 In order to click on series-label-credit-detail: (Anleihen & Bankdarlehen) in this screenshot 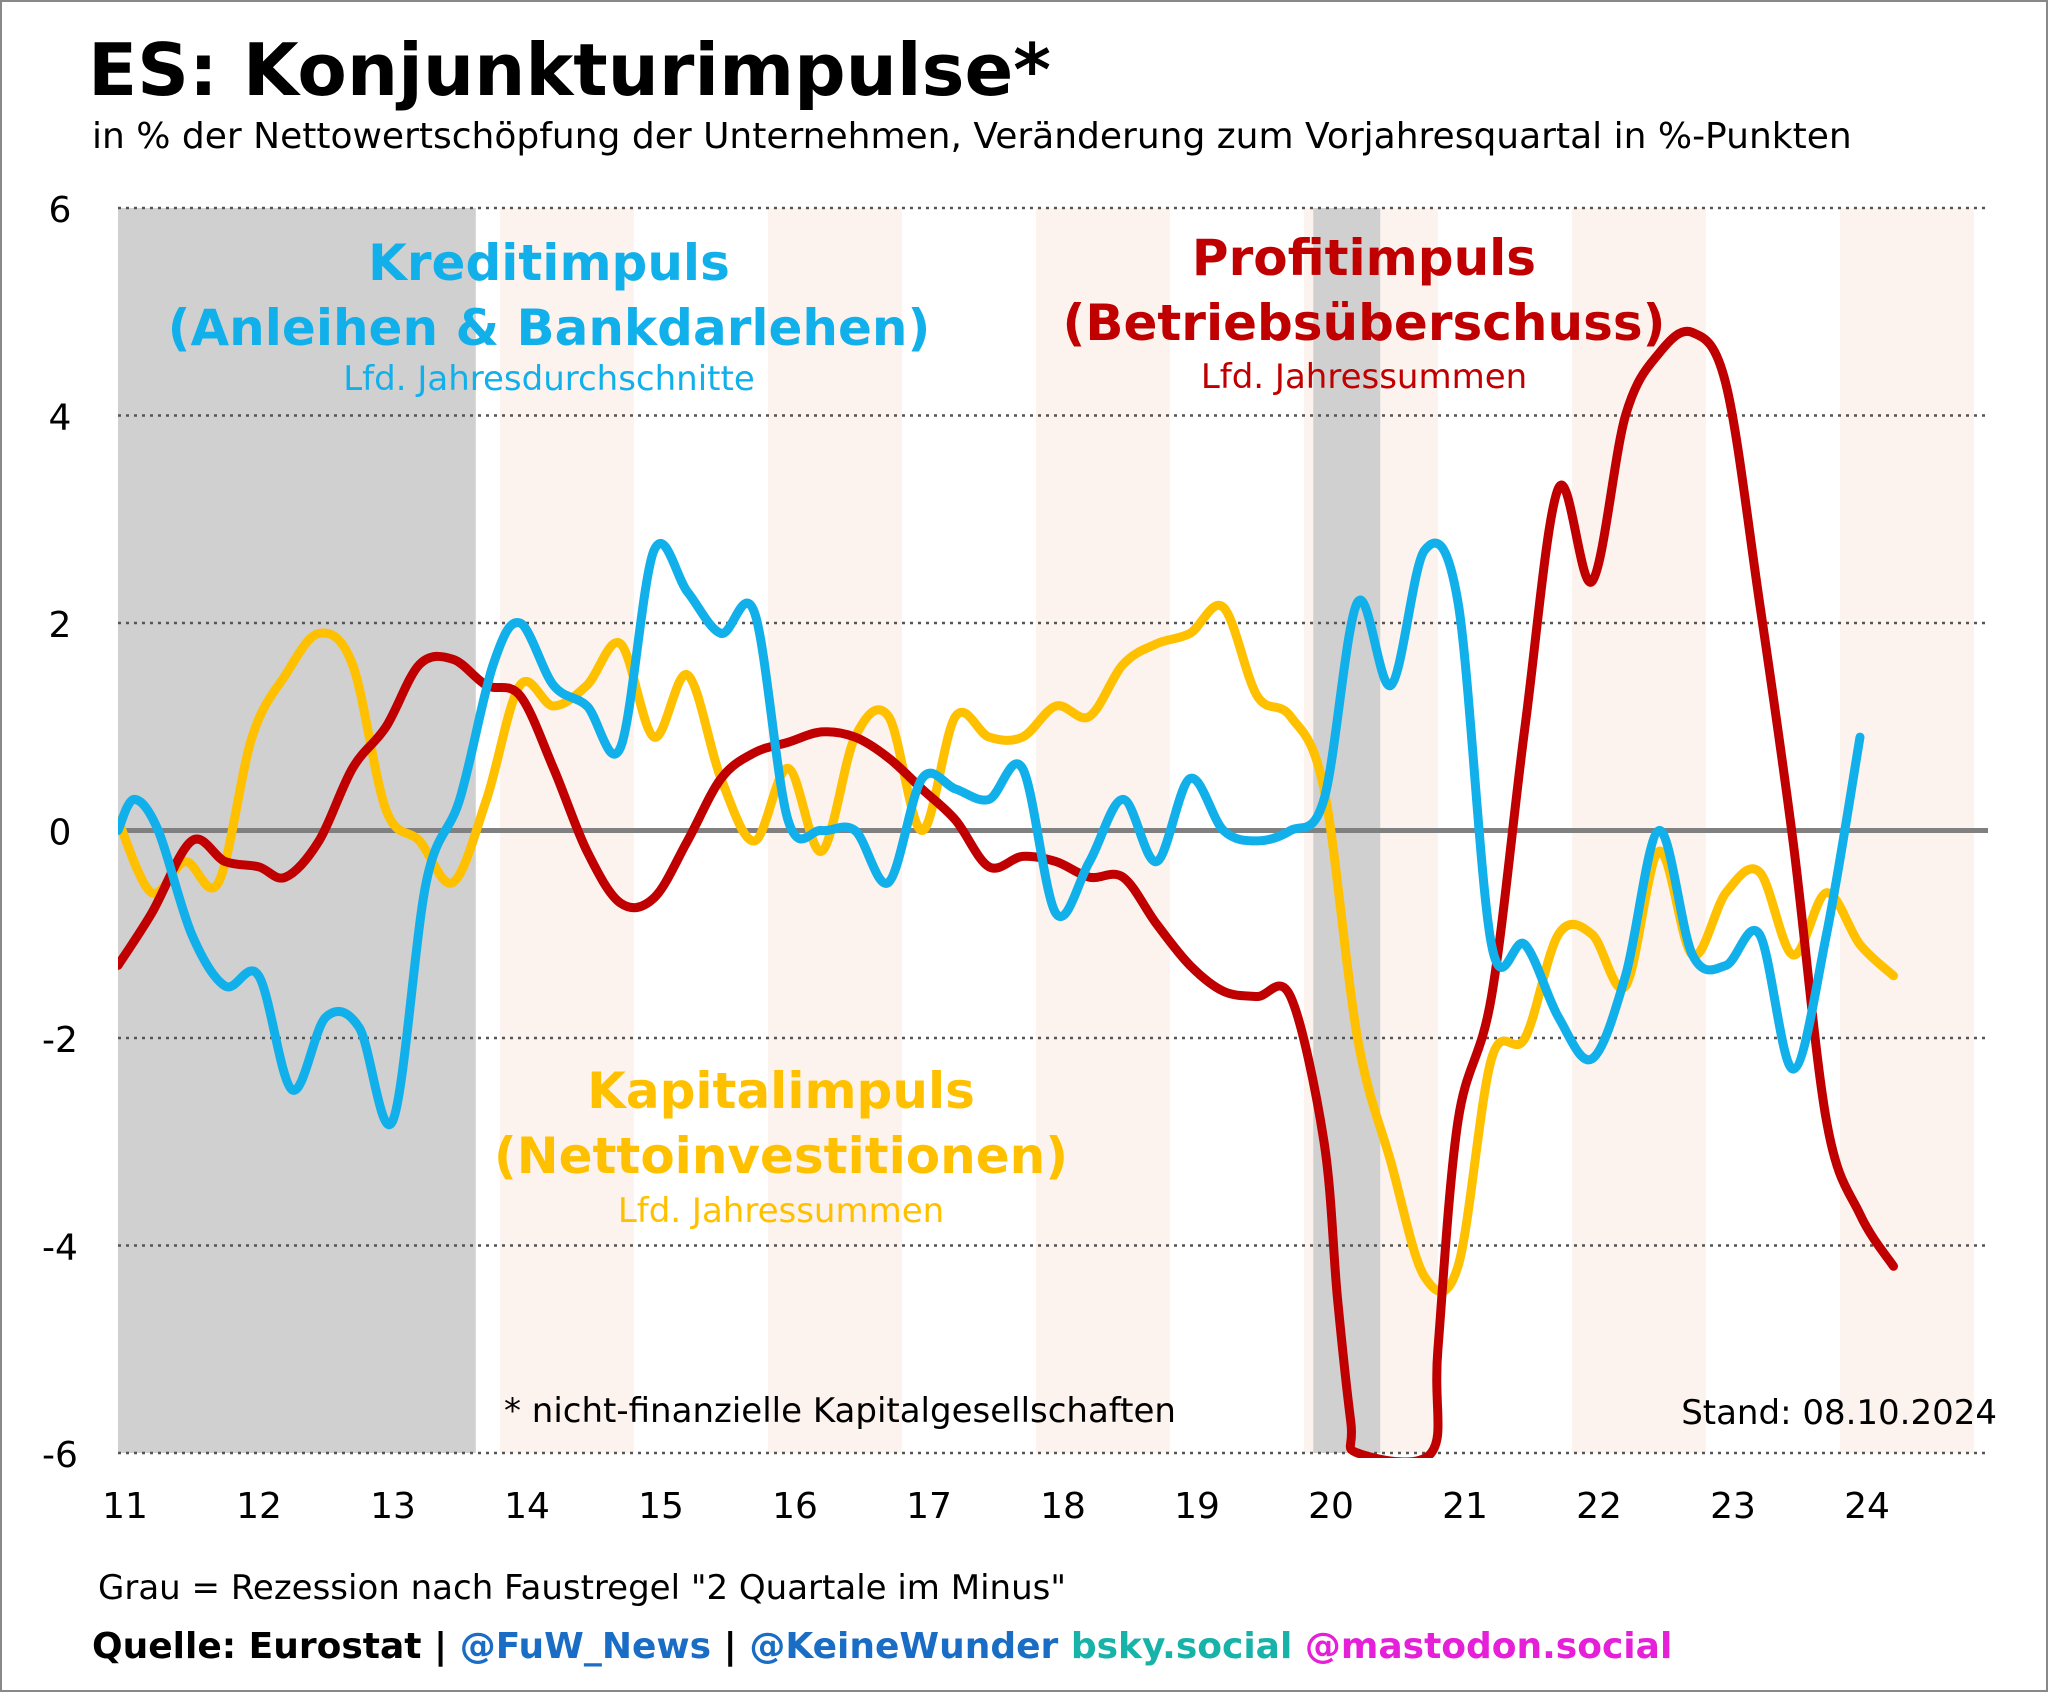, I will do `click(549, 328)`.